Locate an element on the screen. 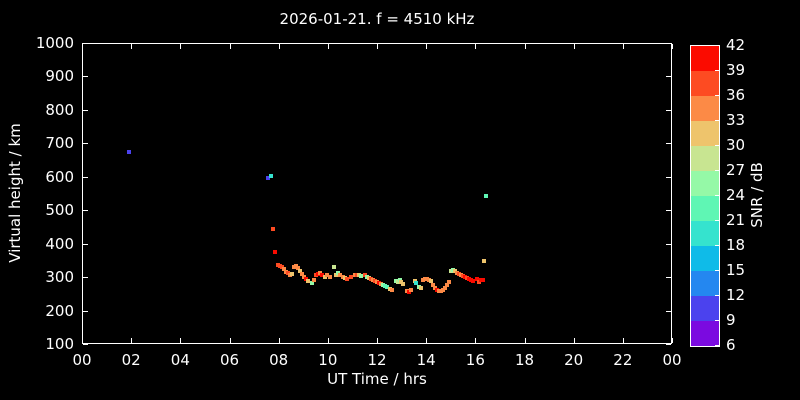  x-tick-label: 22 is located at coordinates (623, 360).